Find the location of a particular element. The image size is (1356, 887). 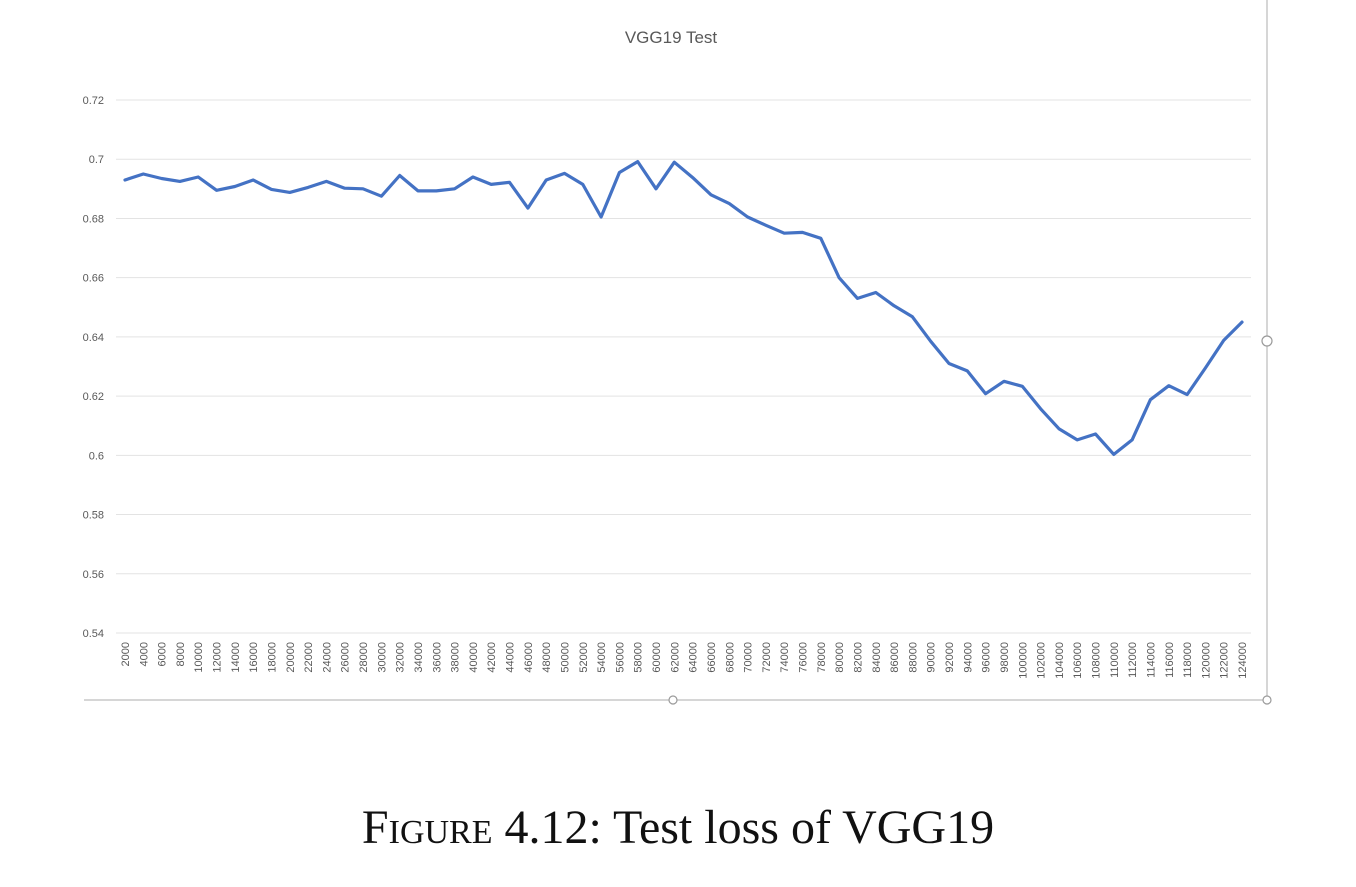

x-tick-label: 50000 is located at coordinates (565, 657).